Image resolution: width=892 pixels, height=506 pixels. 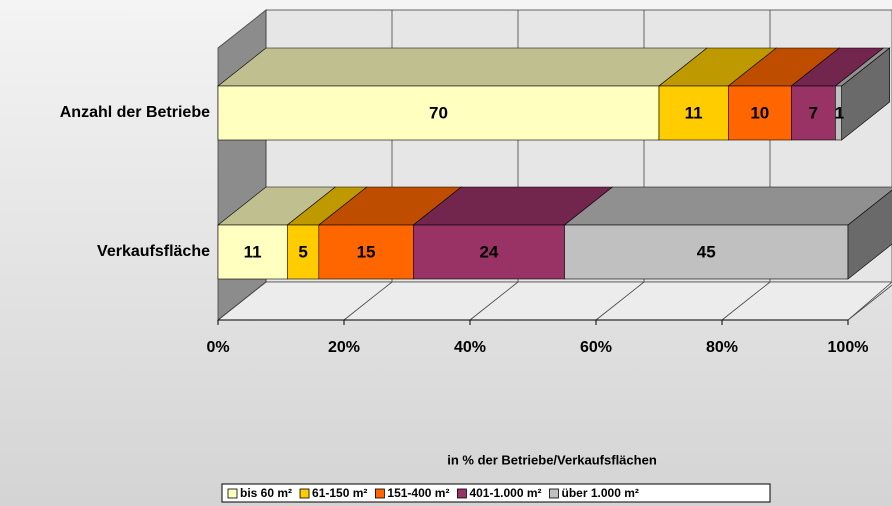 I want to click on x-tick-label: 100%, so click(x=848, y=347).